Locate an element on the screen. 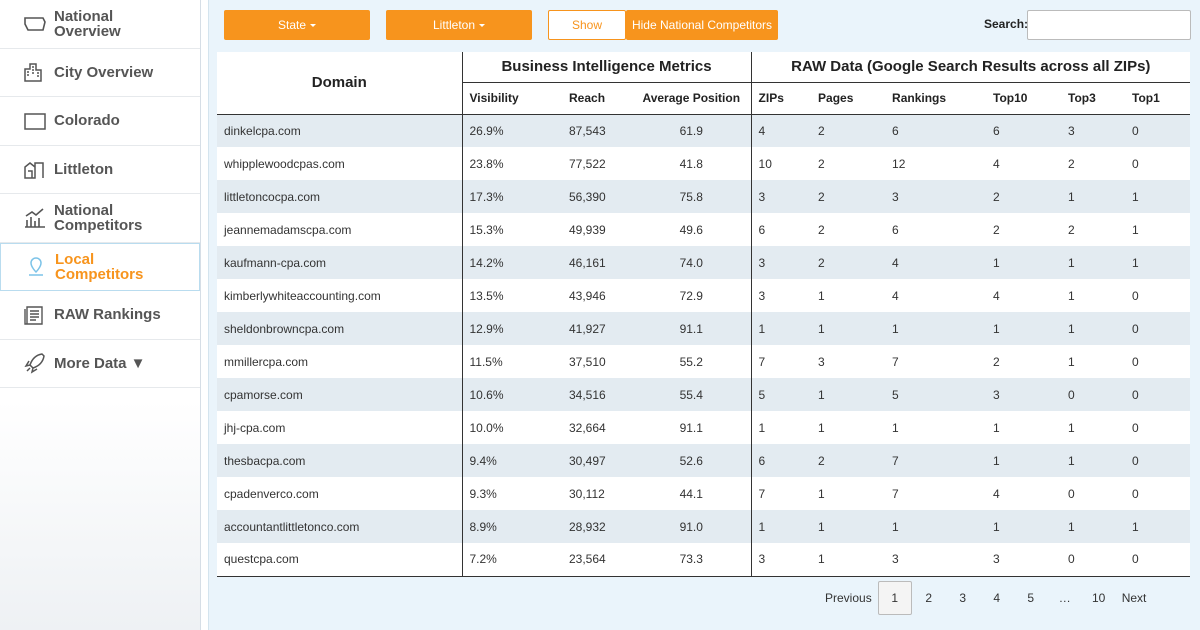 The width and height of the screenshot is (1200, 630). page-link: 2 is located at coordinates (929, 598).